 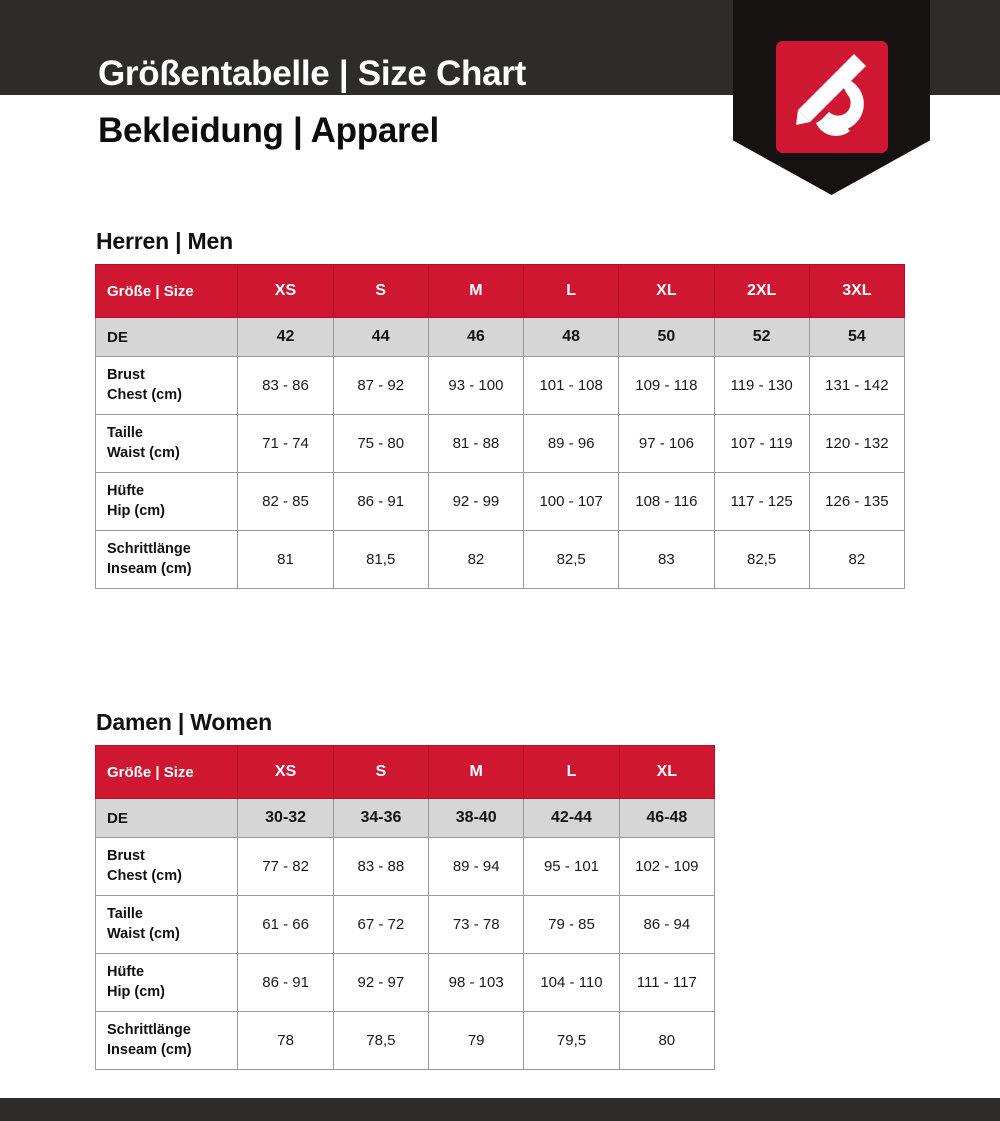 What do you see at coordinates (571, 385) in the screenshot?
I see `men-chest-l: 101 - 108` at bounding box center [571, 385].